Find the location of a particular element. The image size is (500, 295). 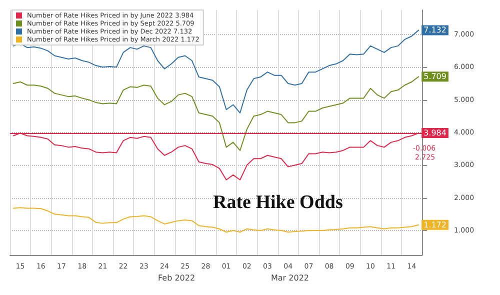

data-label: 7.132 is located at coordinates (435, 30).